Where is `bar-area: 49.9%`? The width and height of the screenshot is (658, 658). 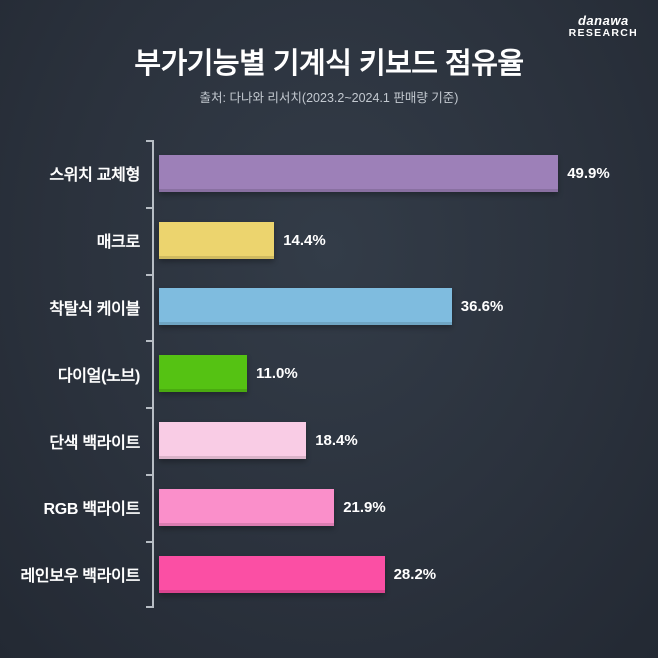
bar-area: 49.9% is located at coordinates (406, 173).